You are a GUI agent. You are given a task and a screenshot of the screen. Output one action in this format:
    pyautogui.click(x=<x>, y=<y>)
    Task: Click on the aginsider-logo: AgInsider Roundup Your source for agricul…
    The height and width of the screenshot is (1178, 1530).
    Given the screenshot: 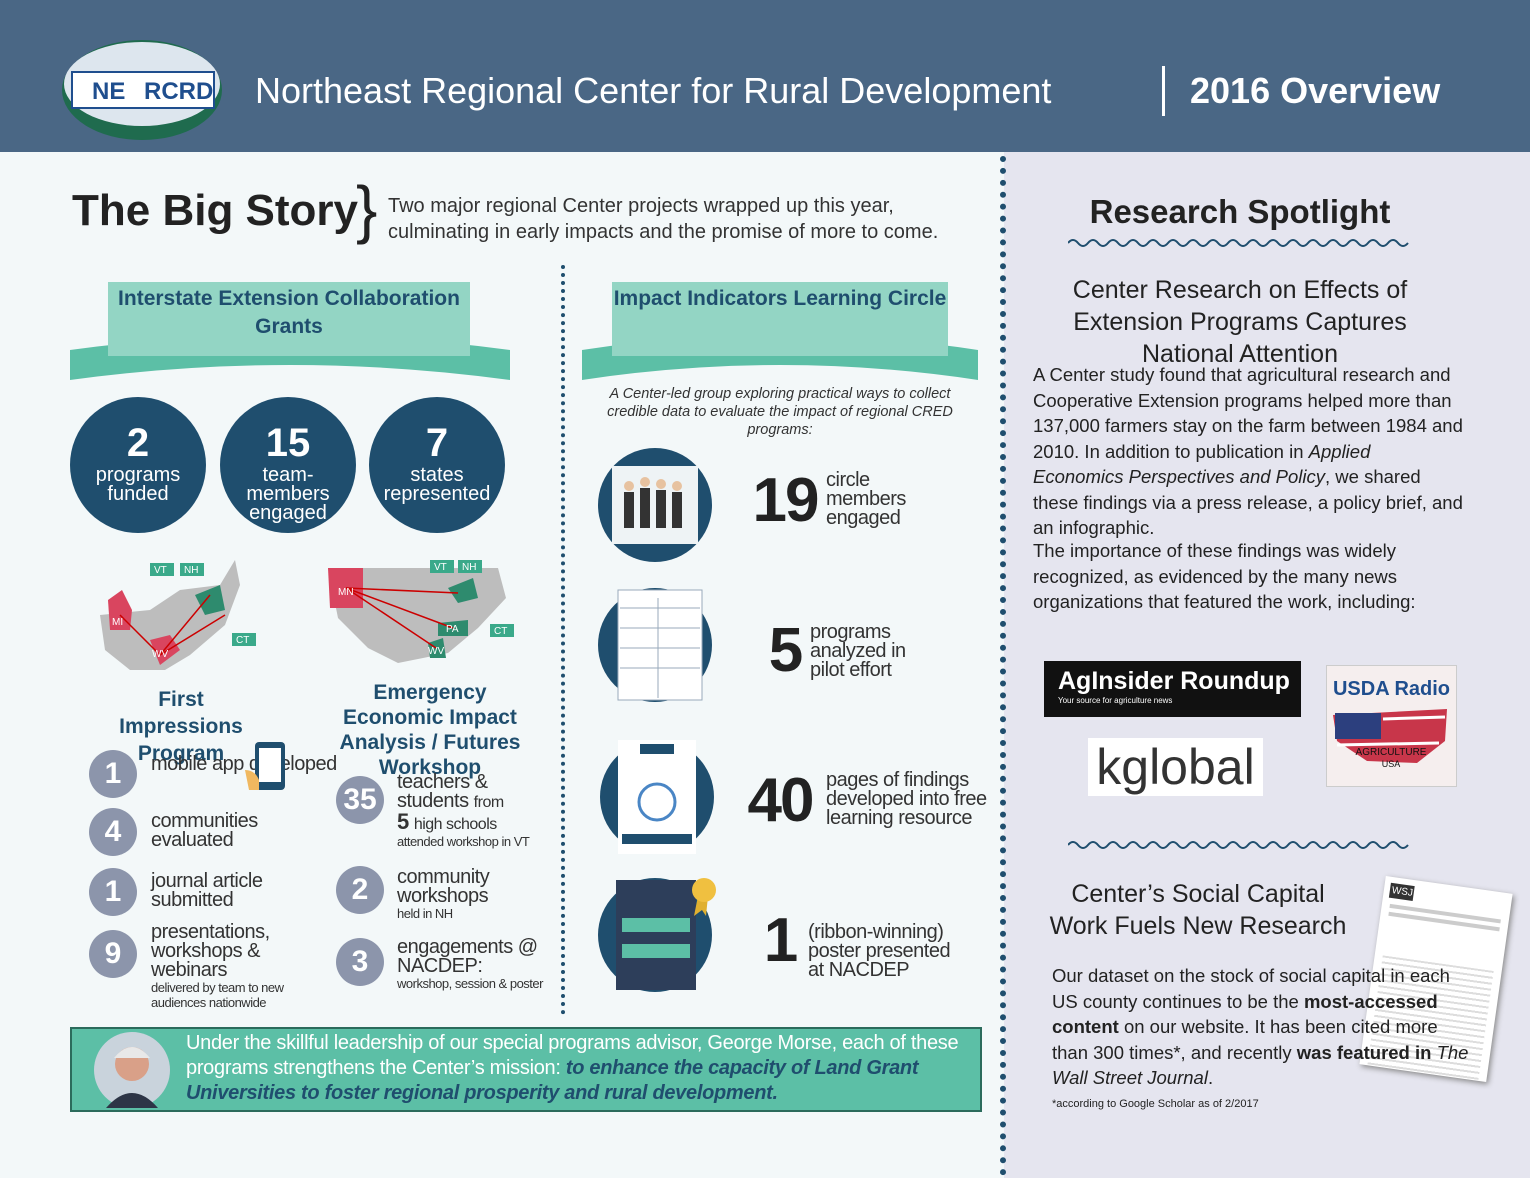 What is the action you would take?
    pyautogui.click(x=1172, y=689)
    